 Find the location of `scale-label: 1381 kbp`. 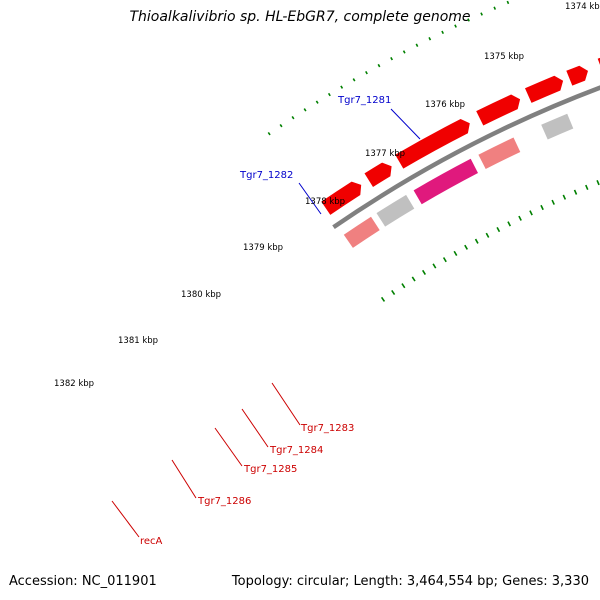

scale-label: 1381 kbp is located at coordinates (138, 341).